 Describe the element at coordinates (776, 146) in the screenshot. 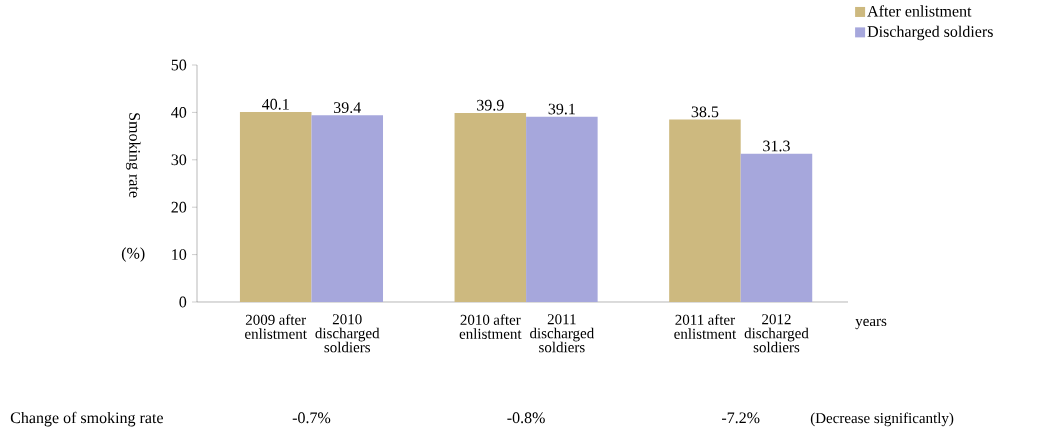

I see `data-label: 31.3` at that location.